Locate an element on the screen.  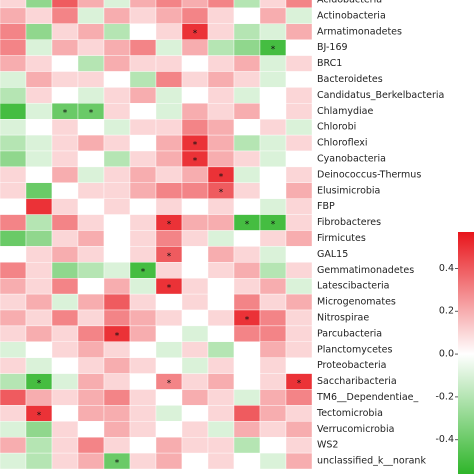
row-label: Nitrospirae is located at coordinates (343, 317).